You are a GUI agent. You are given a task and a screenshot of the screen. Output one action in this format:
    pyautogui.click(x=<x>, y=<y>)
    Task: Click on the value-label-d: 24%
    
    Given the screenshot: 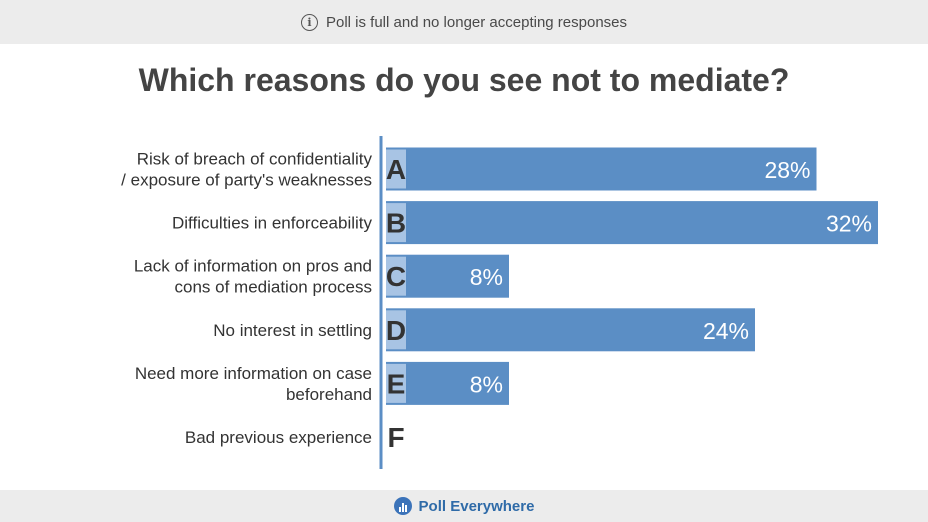 What is the action you would take?
    pyautogui.click(x=726, y=331)
    